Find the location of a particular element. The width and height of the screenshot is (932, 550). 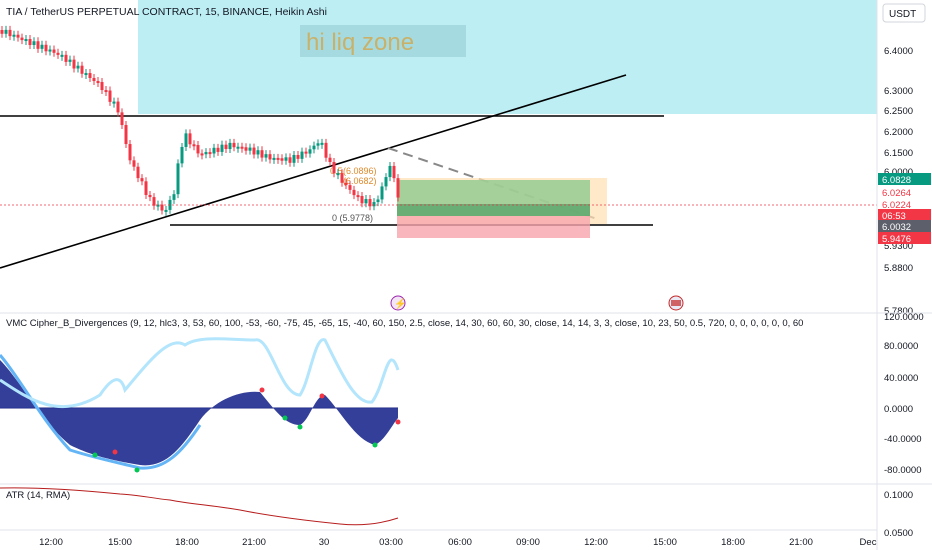

atr-tick-label: 0.1000 is located at coordinates (898, 495).